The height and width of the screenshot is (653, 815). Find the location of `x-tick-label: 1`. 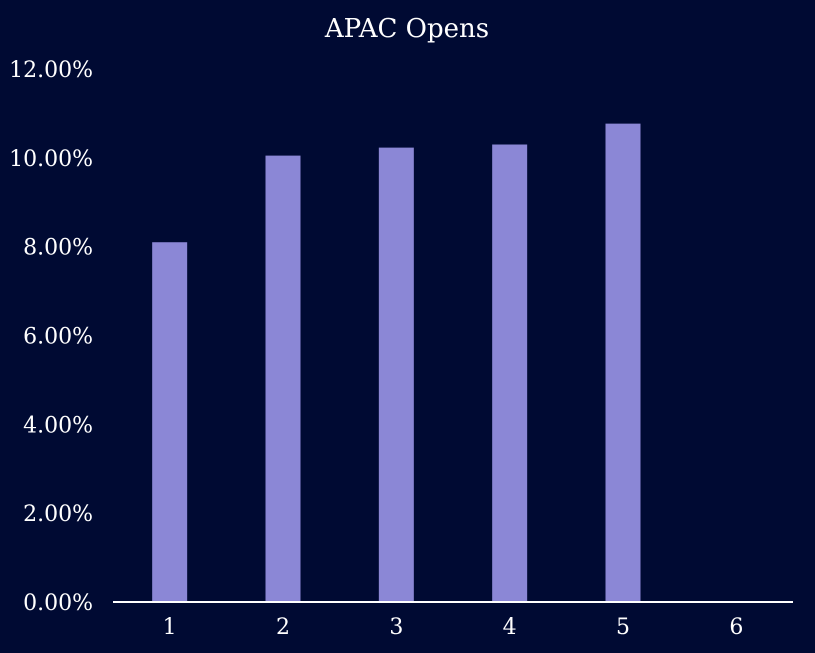

x-tick-label: 1 is located at coordinates (170, 627).